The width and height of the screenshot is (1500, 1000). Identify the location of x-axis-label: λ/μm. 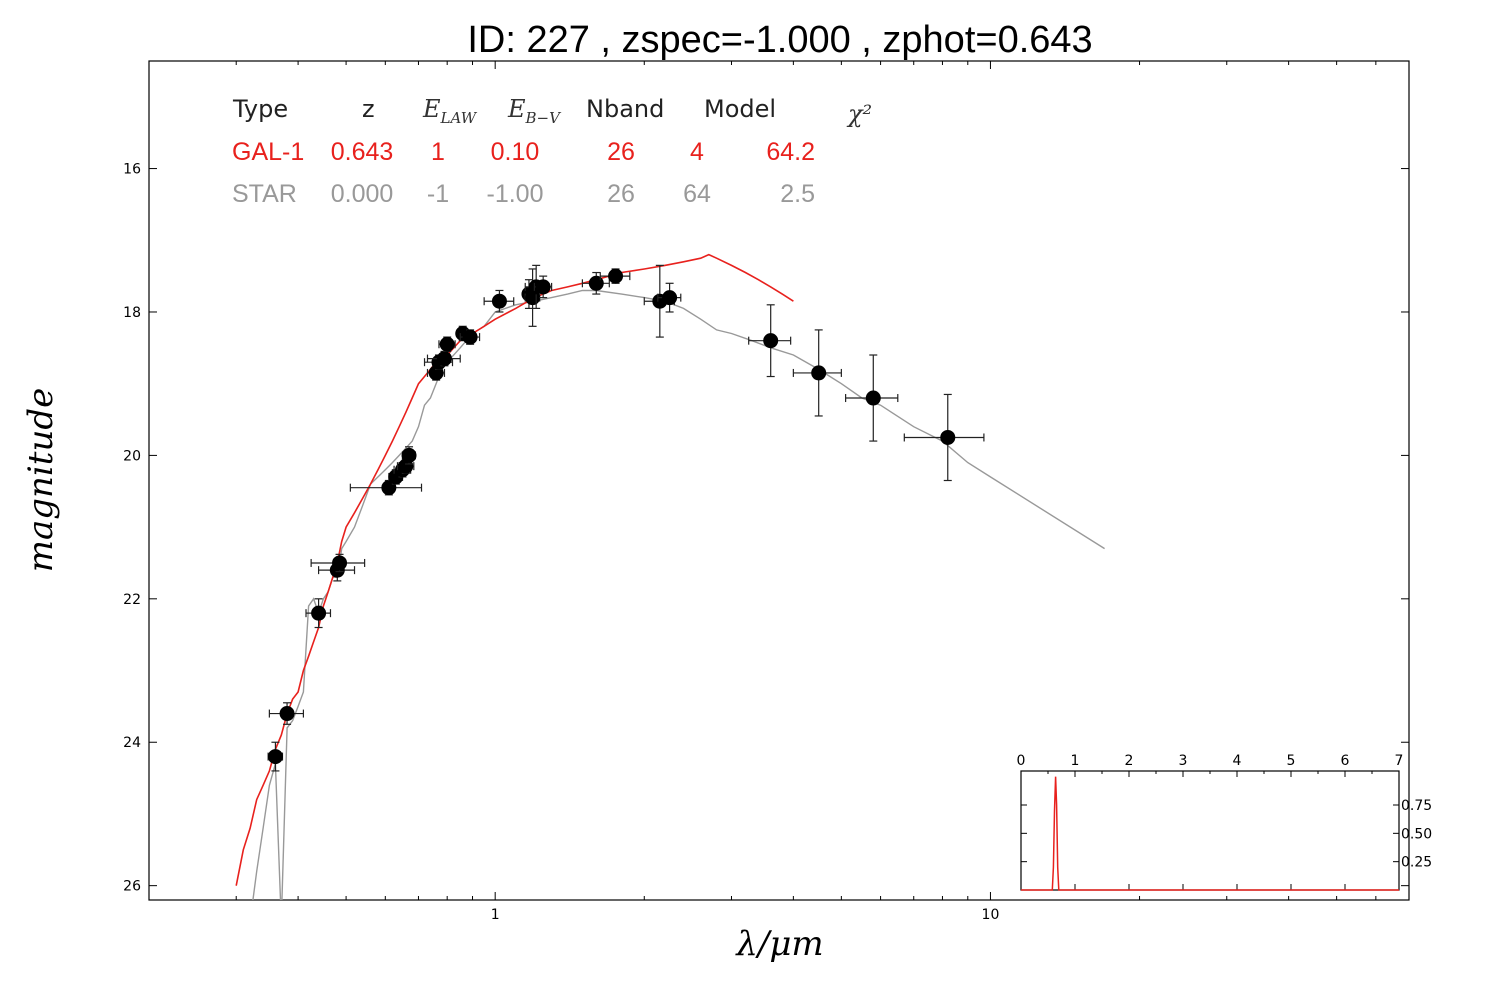
(778, 944).